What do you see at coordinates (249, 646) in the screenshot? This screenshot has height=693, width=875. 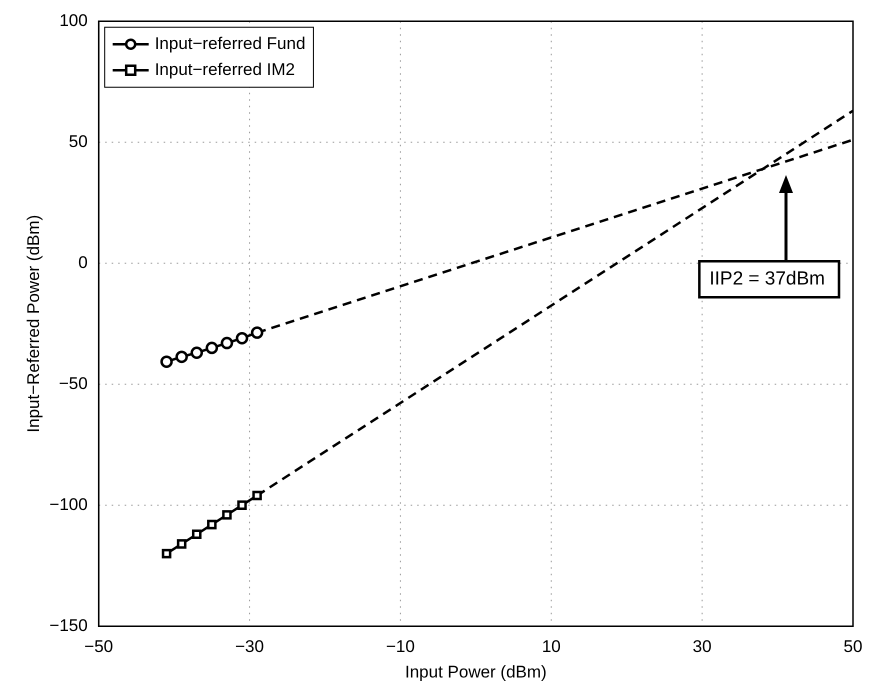 I see `x-tick-label: −30` at bounding box center [249, 646].